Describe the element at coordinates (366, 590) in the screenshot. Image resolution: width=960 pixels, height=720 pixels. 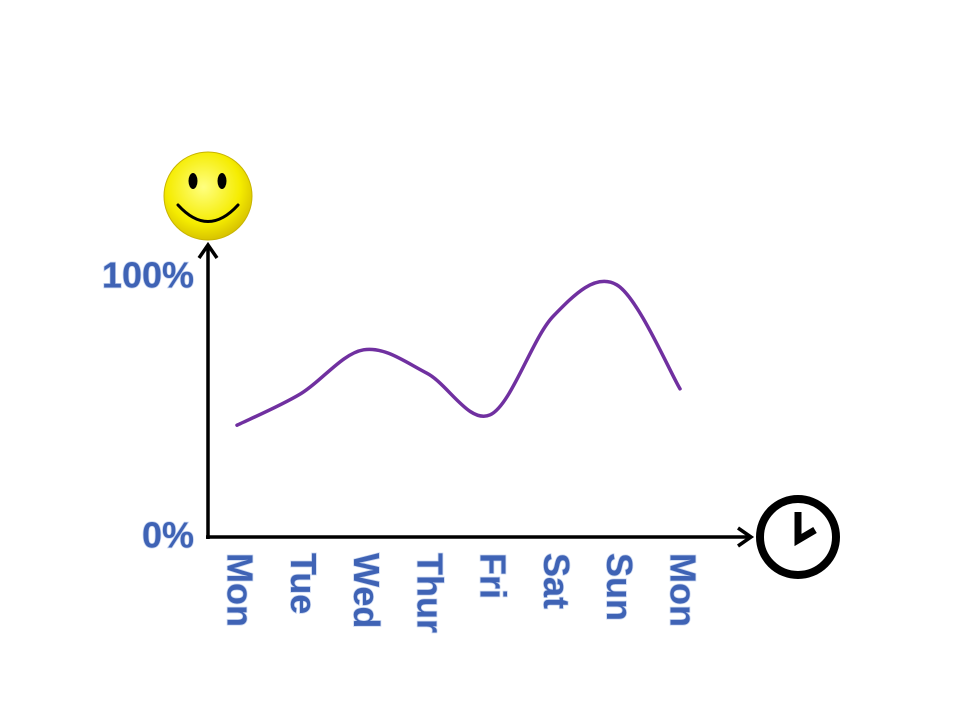
I see `x-tick-label: Wed` at that location.